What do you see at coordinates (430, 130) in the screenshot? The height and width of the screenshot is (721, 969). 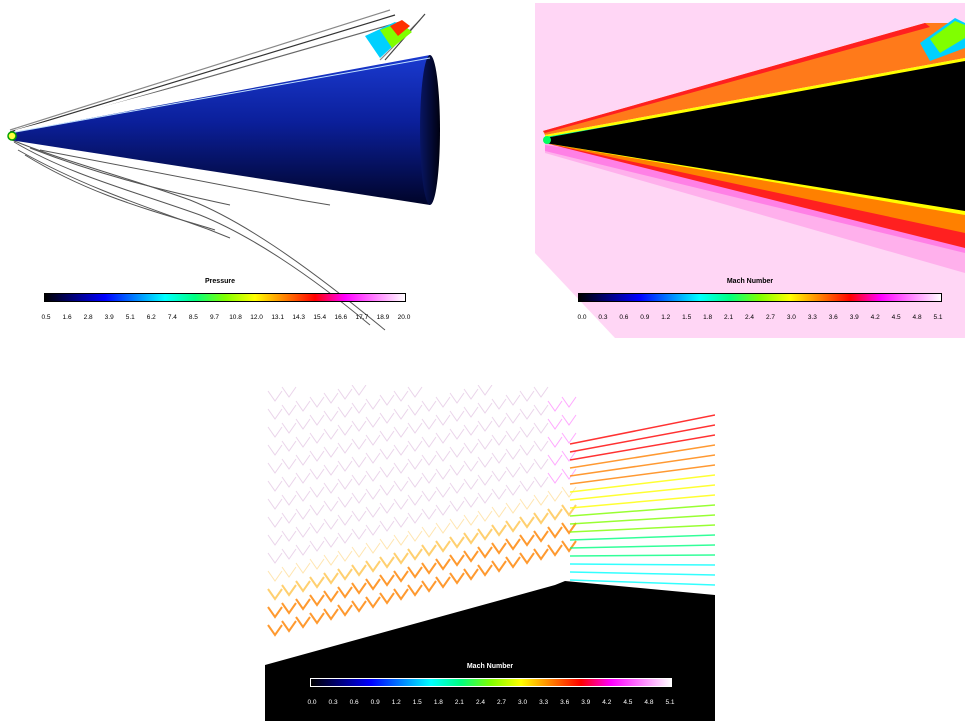 I see `cone-base` at bounding box center [430, 130].